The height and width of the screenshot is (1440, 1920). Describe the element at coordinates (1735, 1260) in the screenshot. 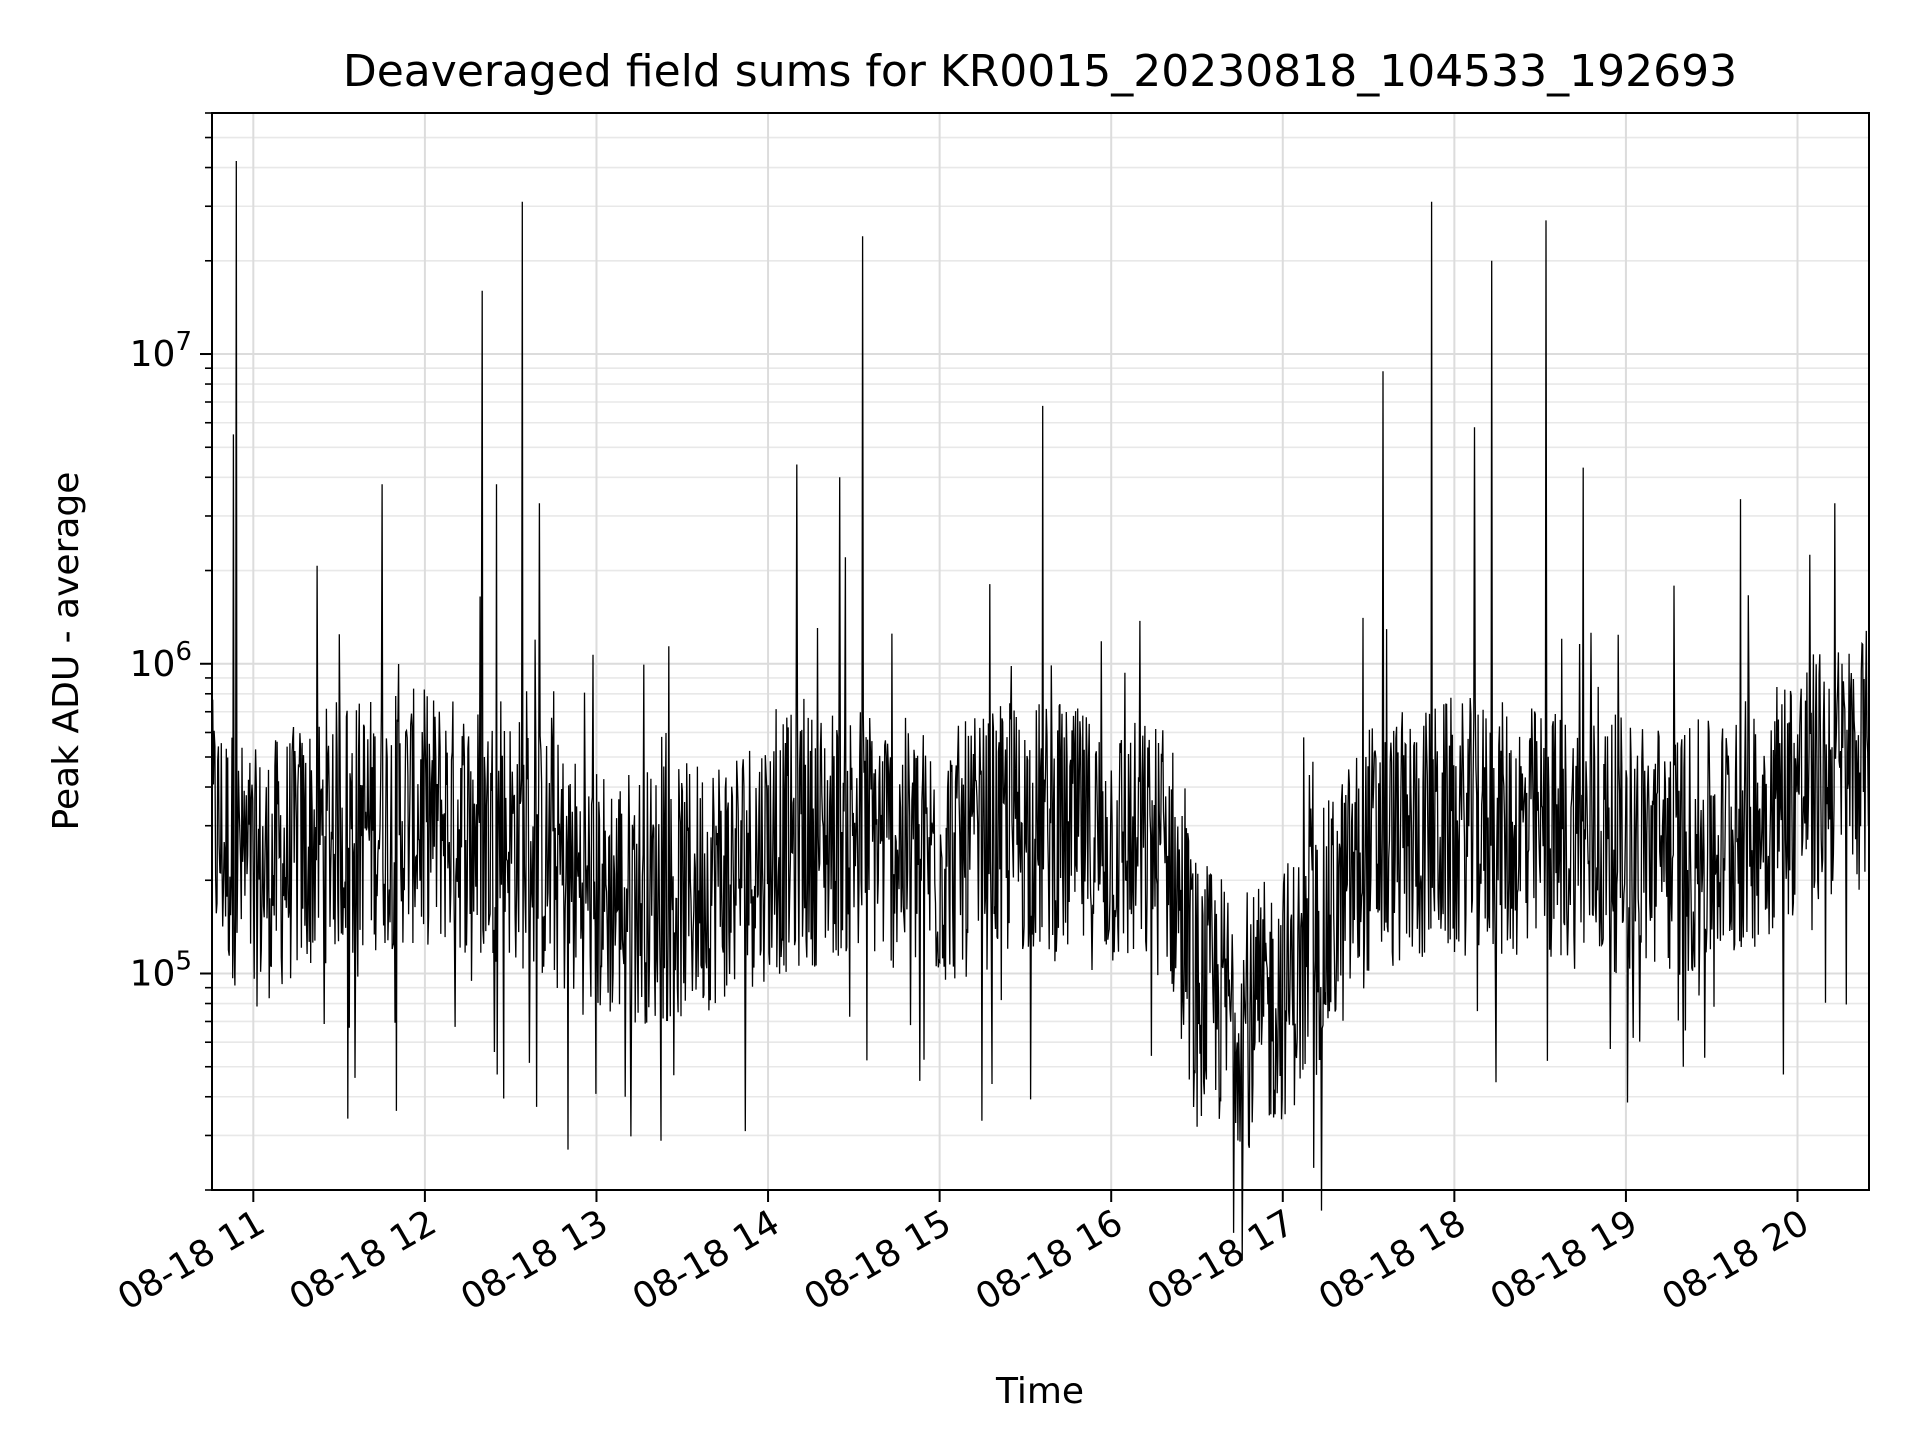

I see `x-tick-label: 08-18 20` at that location.